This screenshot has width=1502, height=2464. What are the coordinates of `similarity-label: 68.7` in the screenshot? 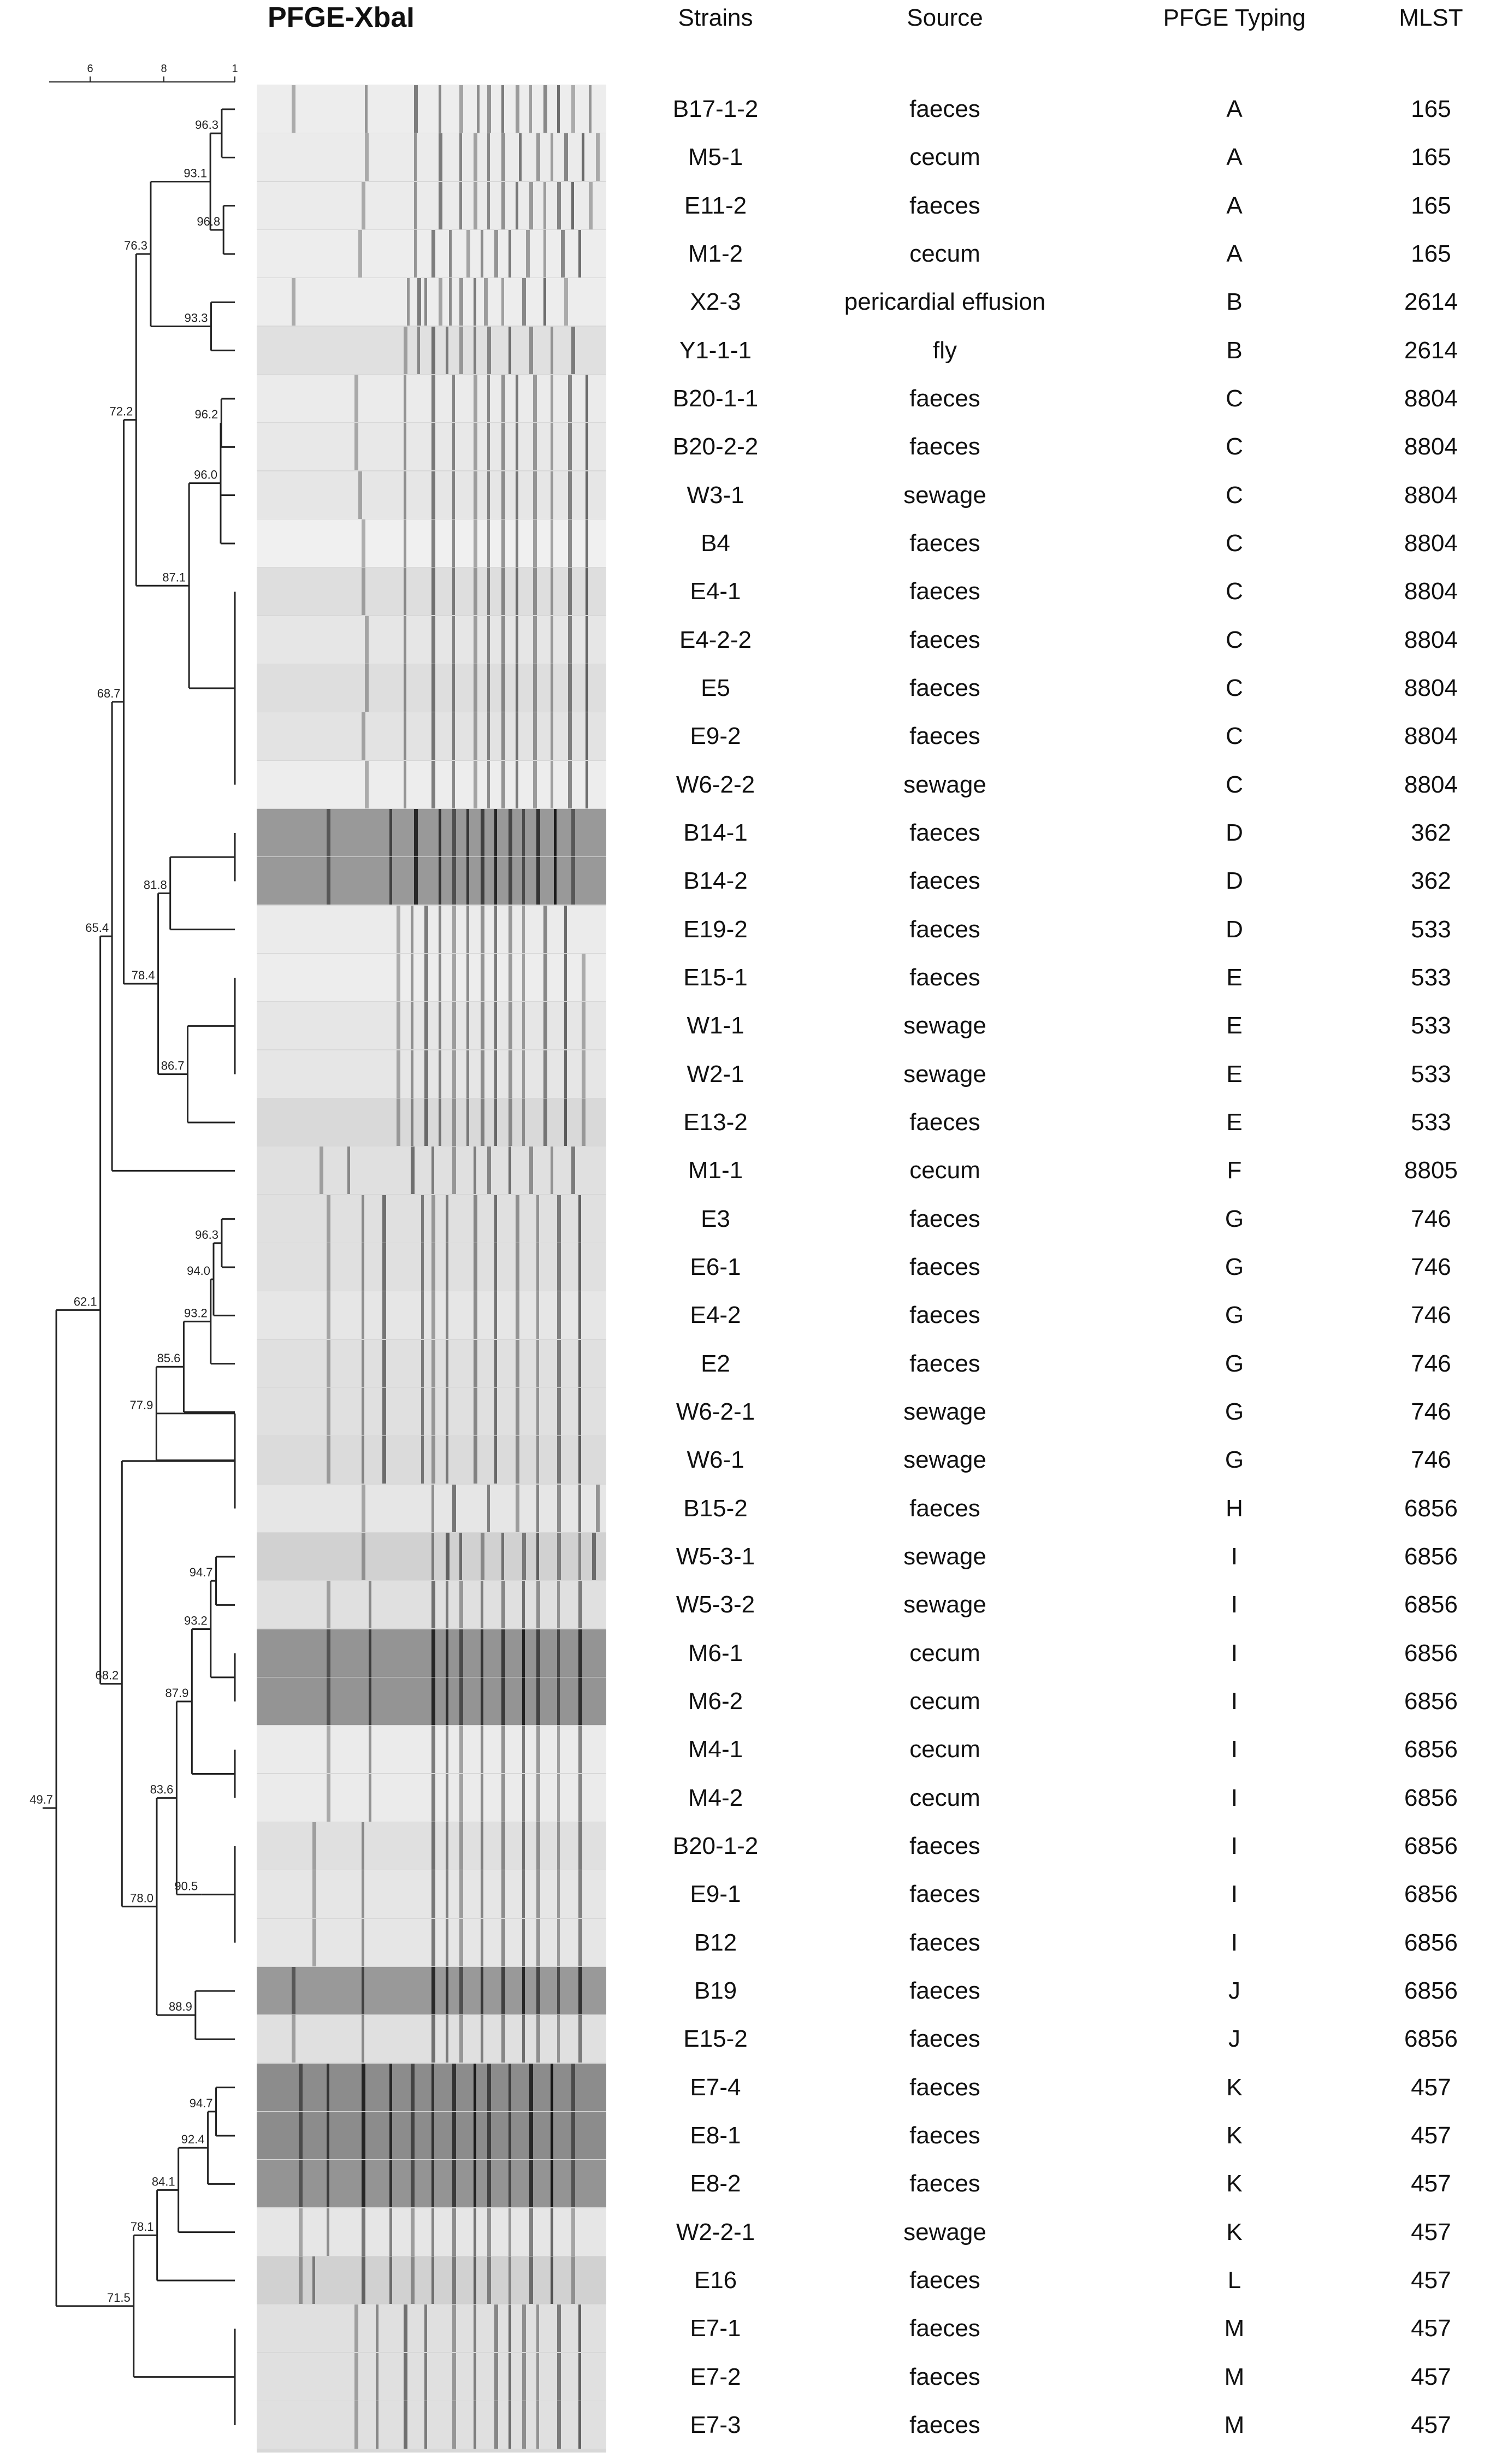 It's located at (109, 694).